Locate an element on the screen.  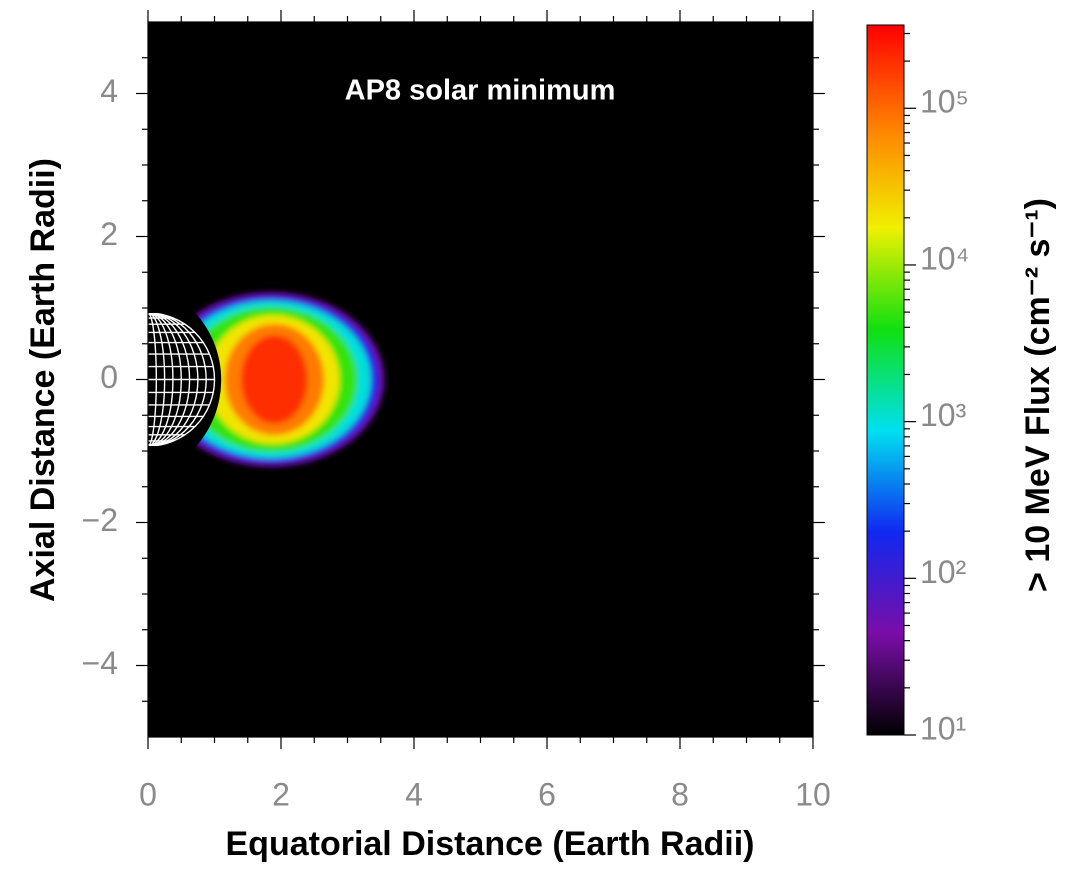
y-tick-label: 4 is located at coordinates (109, 91).